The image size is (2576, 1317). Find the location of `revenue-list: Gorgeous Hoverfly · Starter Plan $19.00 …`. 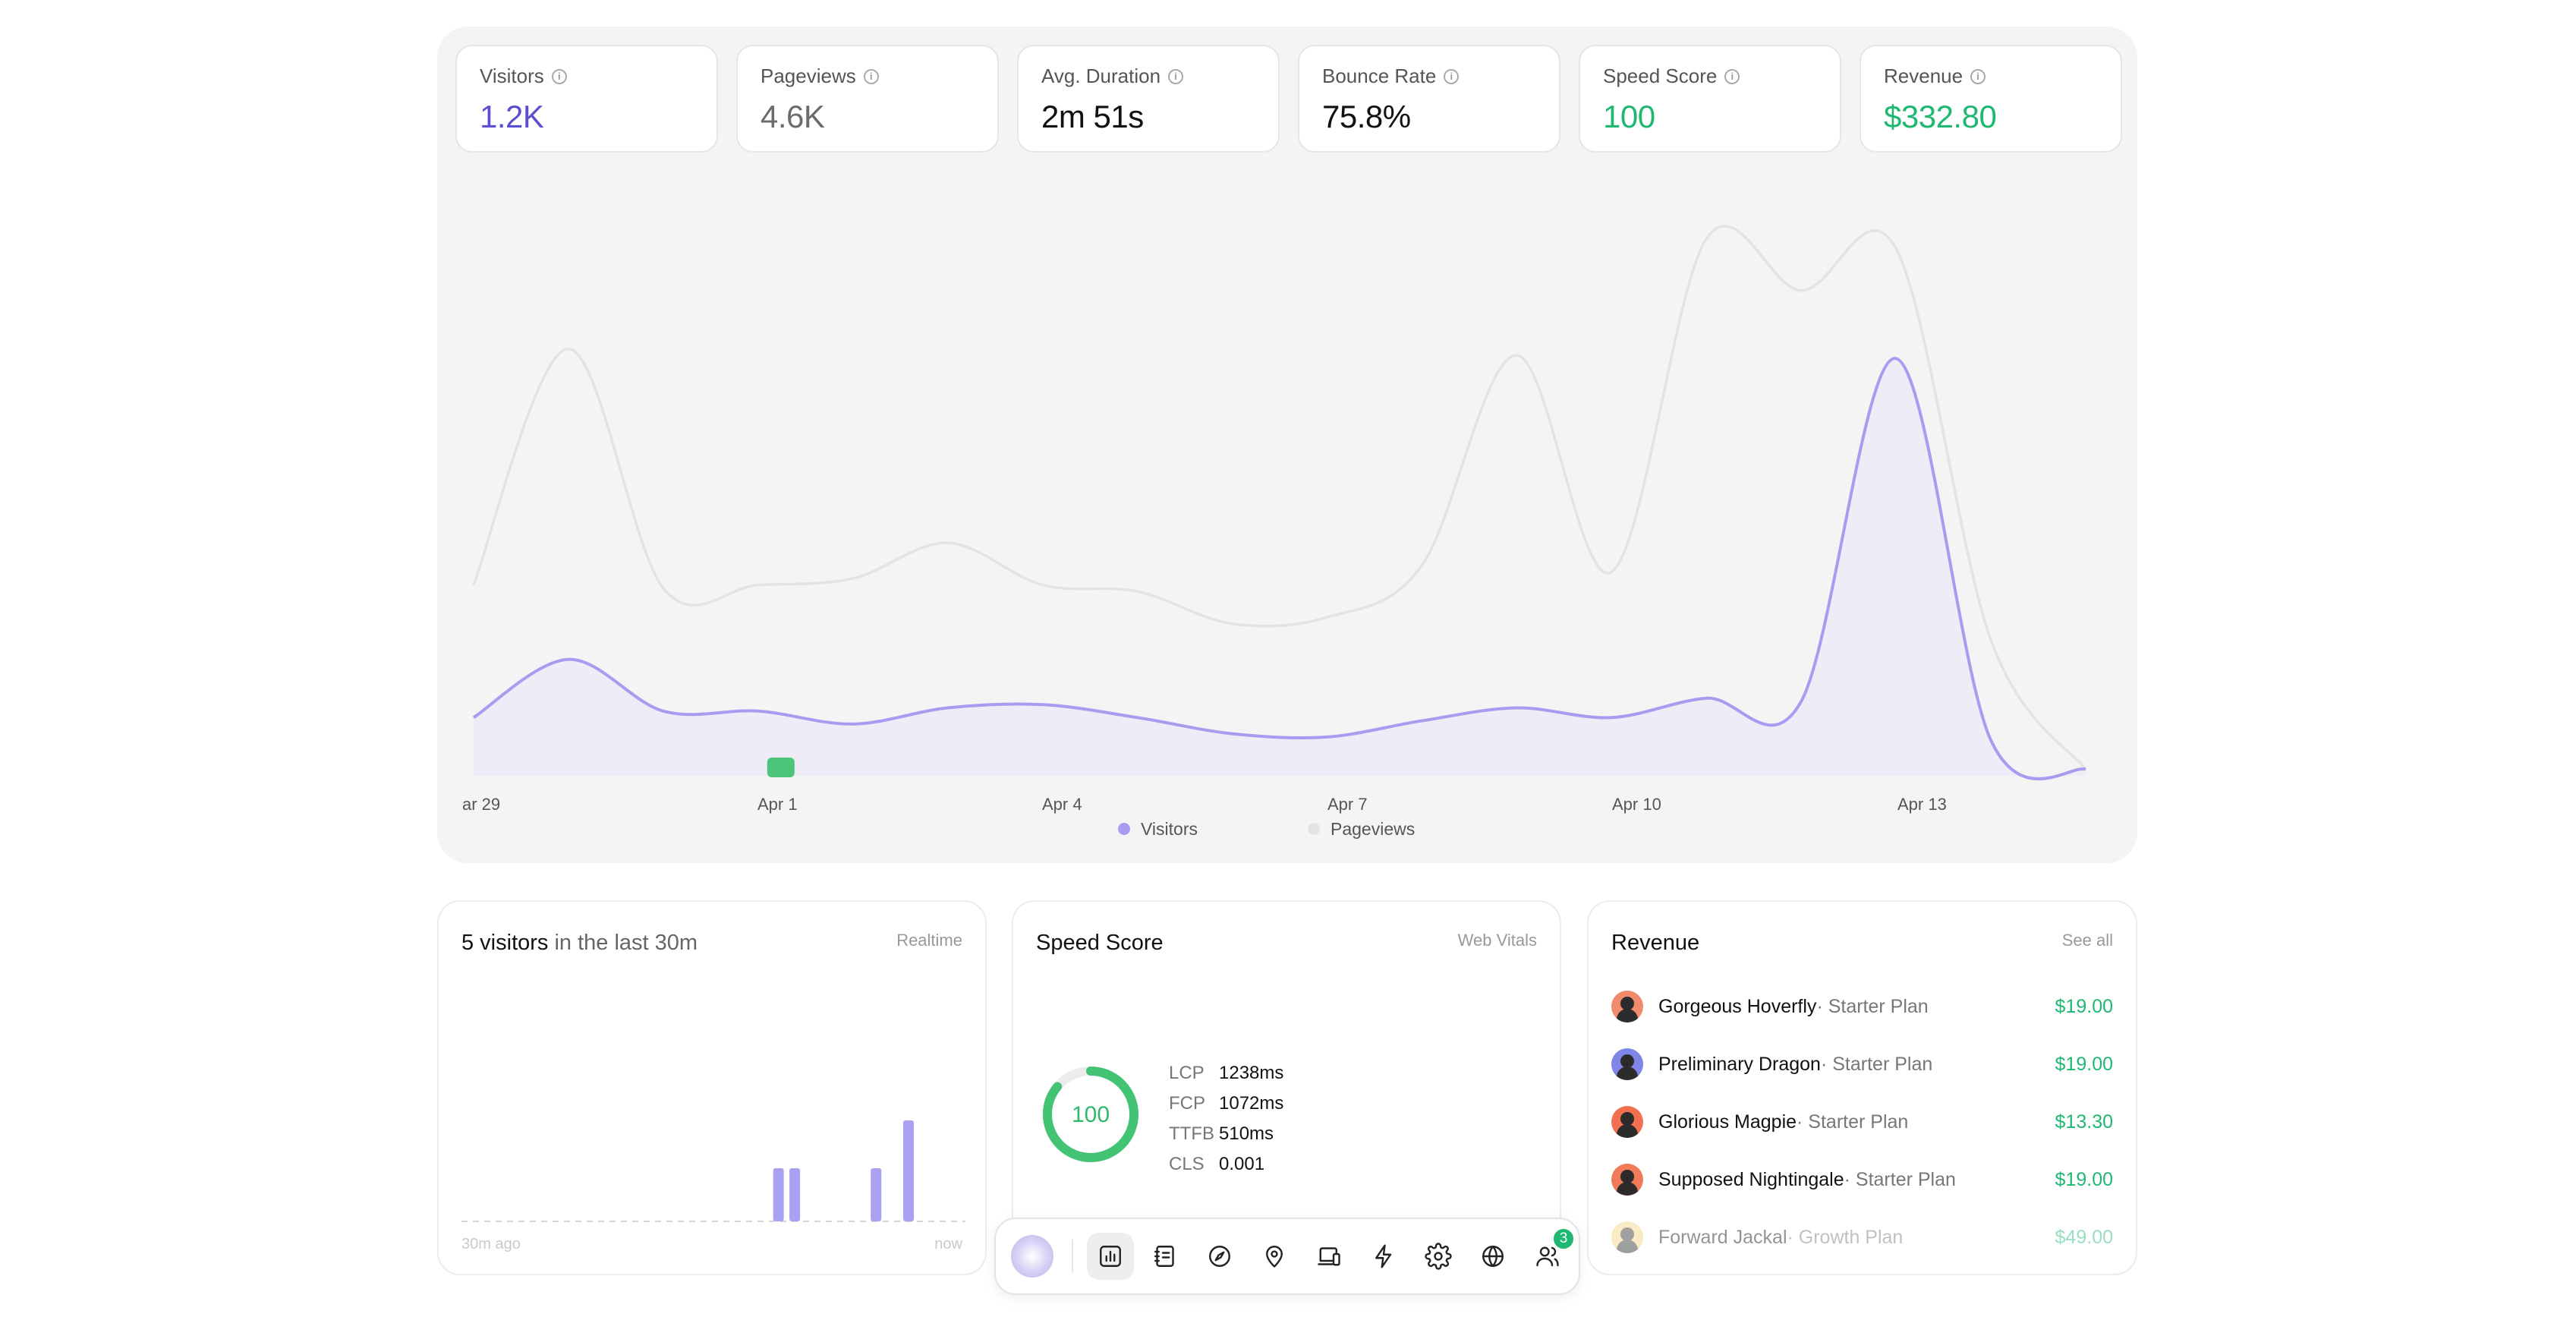

revenue-list: Gorgeous Hoverfly · Starter Plan $19.00 … is located at coordinates (1862, 1122).